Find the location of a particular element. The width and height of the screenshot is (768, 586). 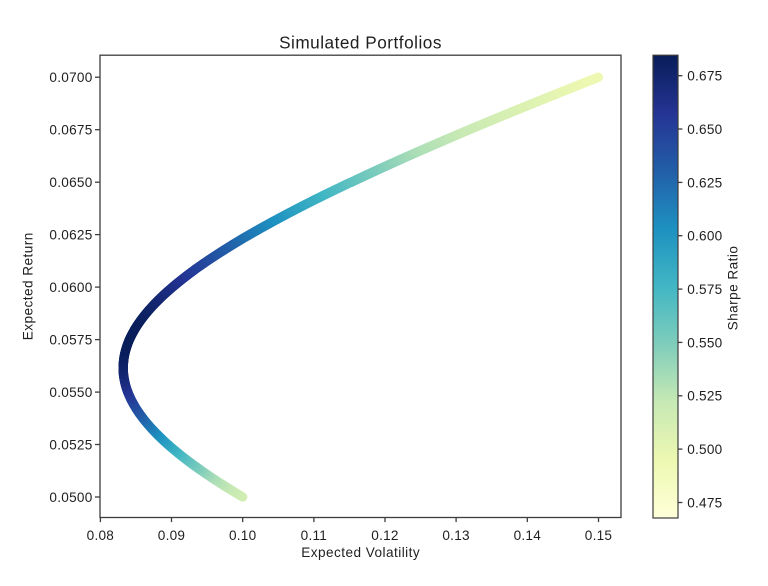

svg-text: 0.13 is located at coordinates (455, 535).